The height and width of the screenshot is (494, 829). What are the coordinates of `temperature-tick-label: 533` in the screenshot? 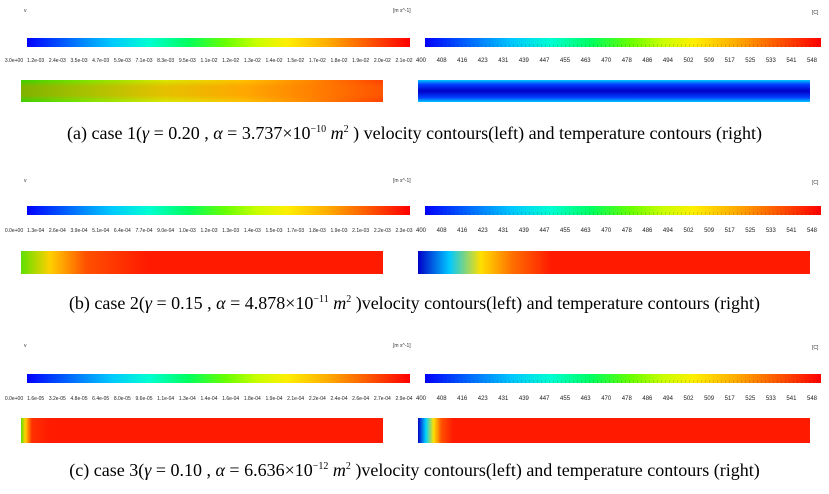 It's located at (770, 399).